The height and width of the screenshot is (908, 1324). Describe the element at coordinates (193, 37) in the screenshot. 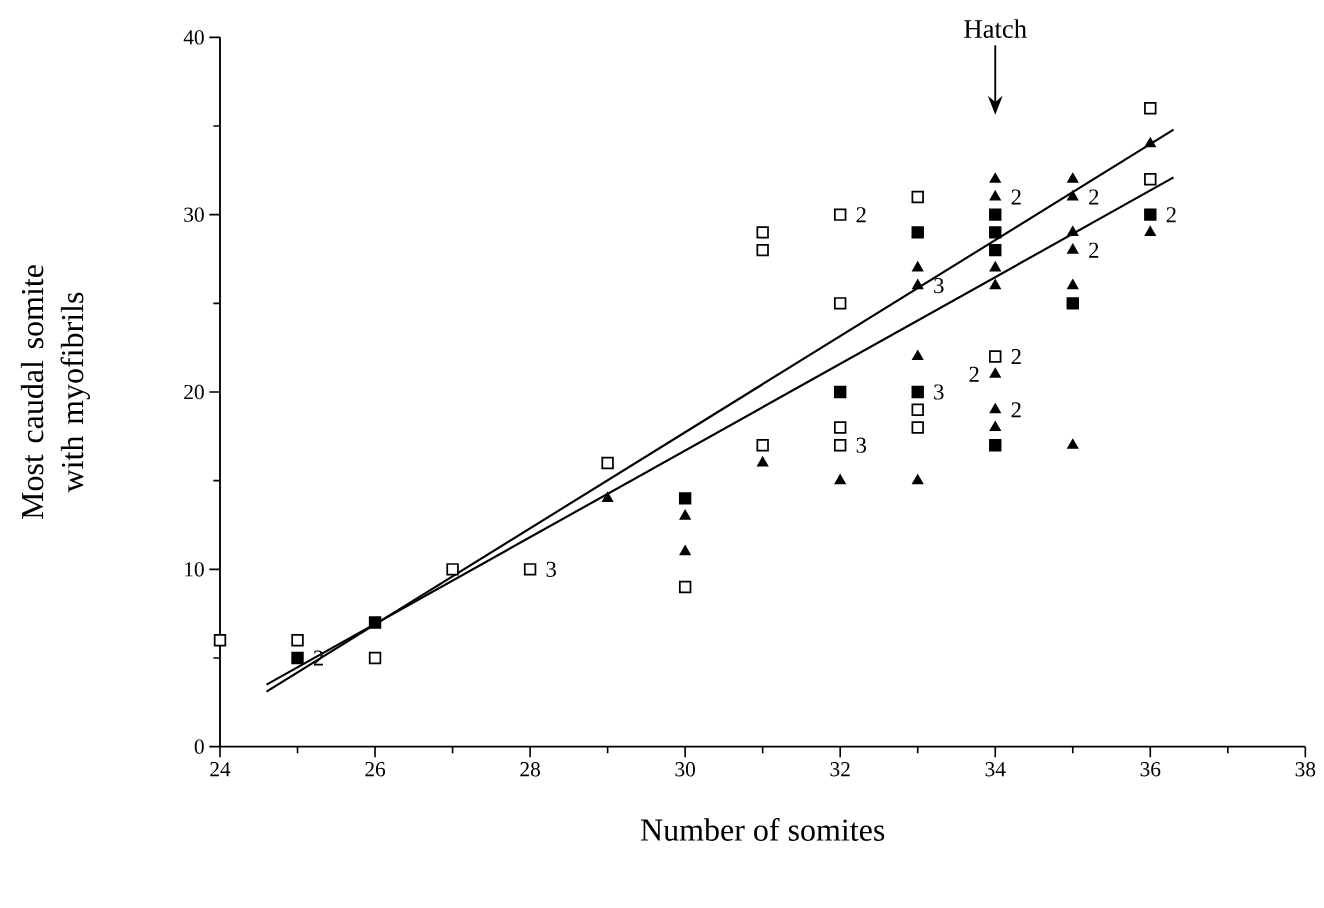

I see `y-tick-label: 40` at that location.